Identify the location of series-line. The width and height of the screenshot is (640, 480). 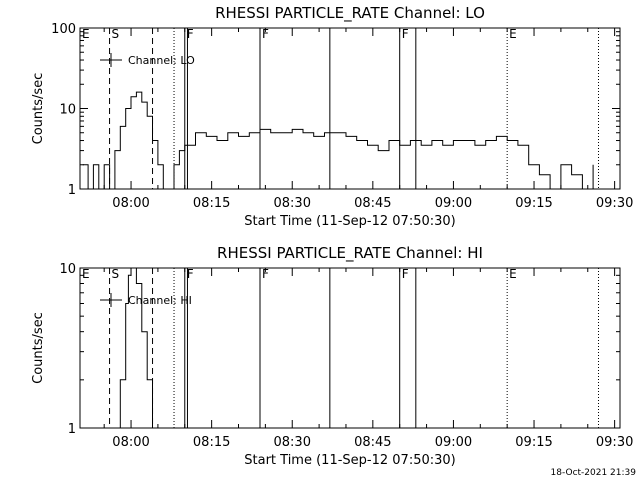
(133, 348).